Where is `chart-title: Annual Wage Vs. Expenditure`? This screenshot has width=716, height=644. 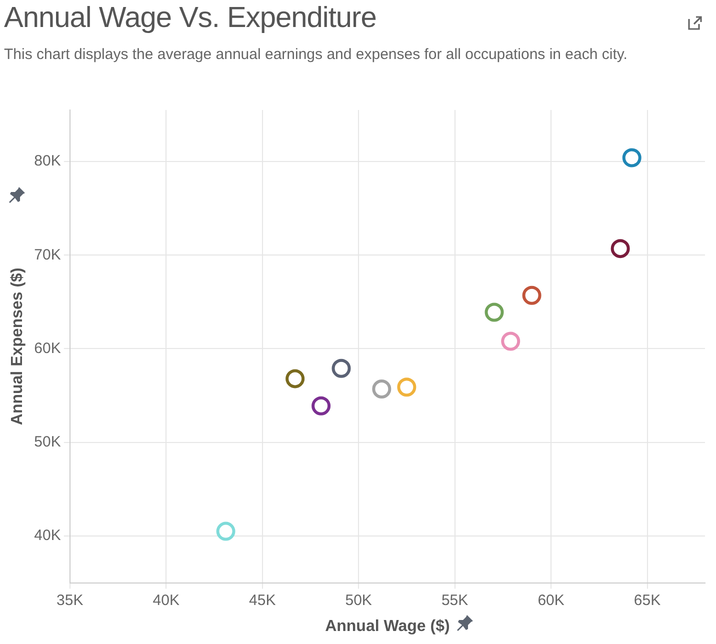
chart-title: Annual Wage Vs. Expenditure is located at coordinates (190, 18).